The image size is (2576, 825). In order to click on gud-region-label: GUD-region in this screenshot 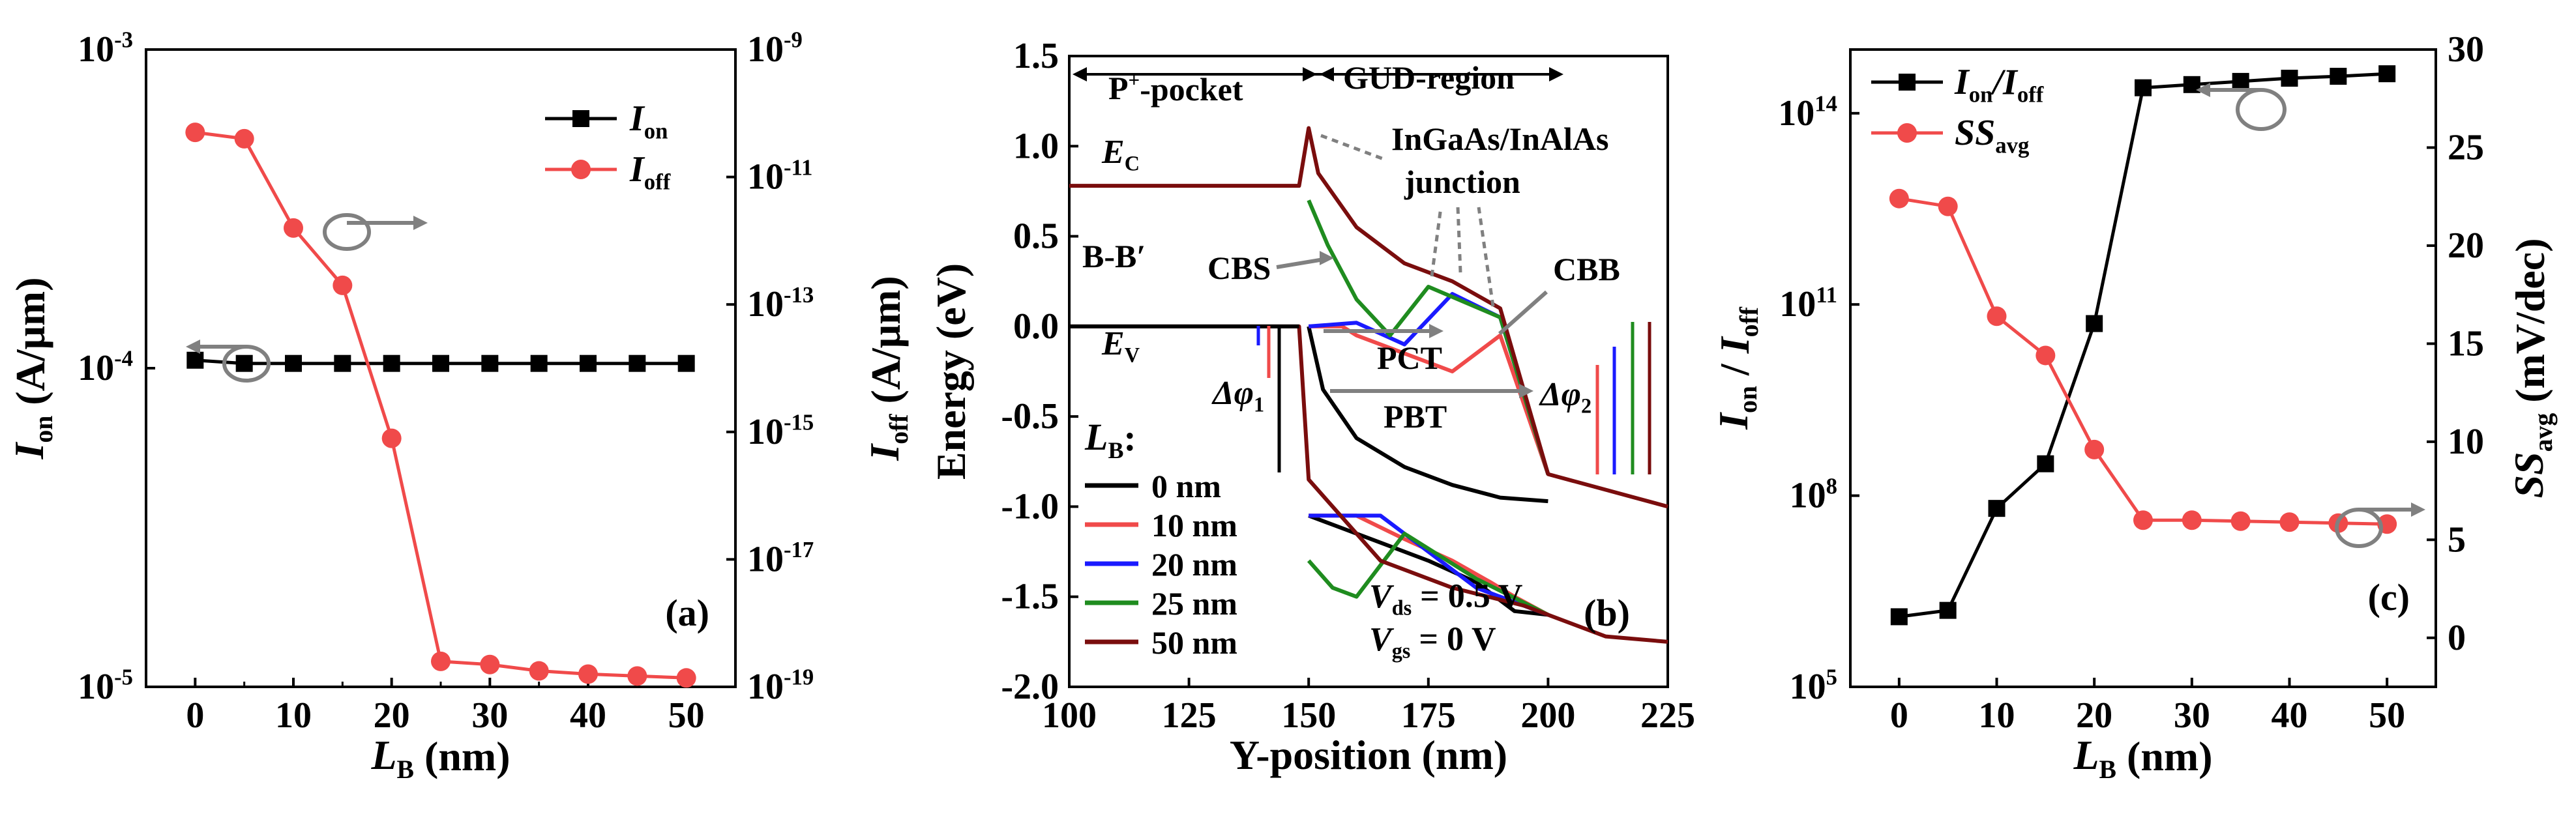, I will do `click(1429, 77)`.